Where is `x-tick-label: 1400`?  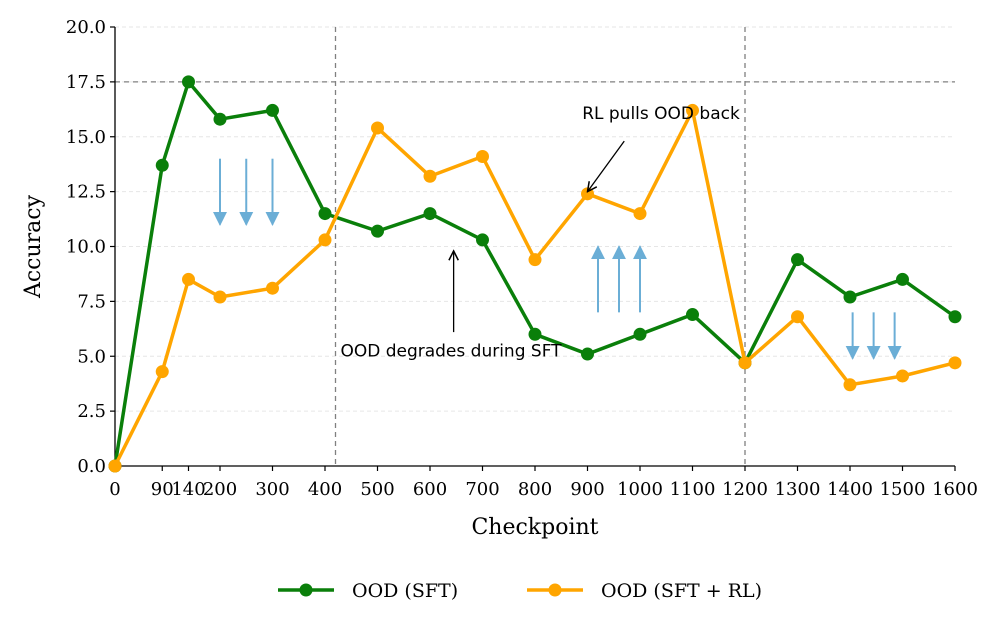 x-tick-label: 1400 is located at coordinates (850, 489).